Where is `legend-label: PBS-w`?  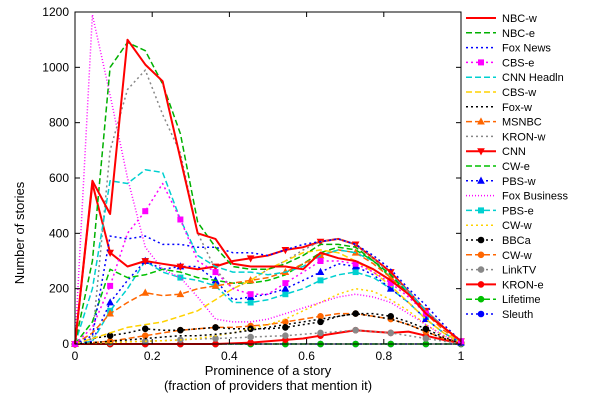
legend-label: PBS-w is located at coordinates (519, 182).